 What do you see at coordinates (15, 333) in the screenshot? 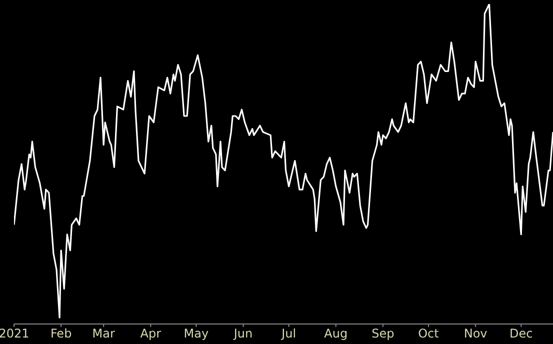
I see `x-tick-label: 2021` at bounding box center [15, 333].